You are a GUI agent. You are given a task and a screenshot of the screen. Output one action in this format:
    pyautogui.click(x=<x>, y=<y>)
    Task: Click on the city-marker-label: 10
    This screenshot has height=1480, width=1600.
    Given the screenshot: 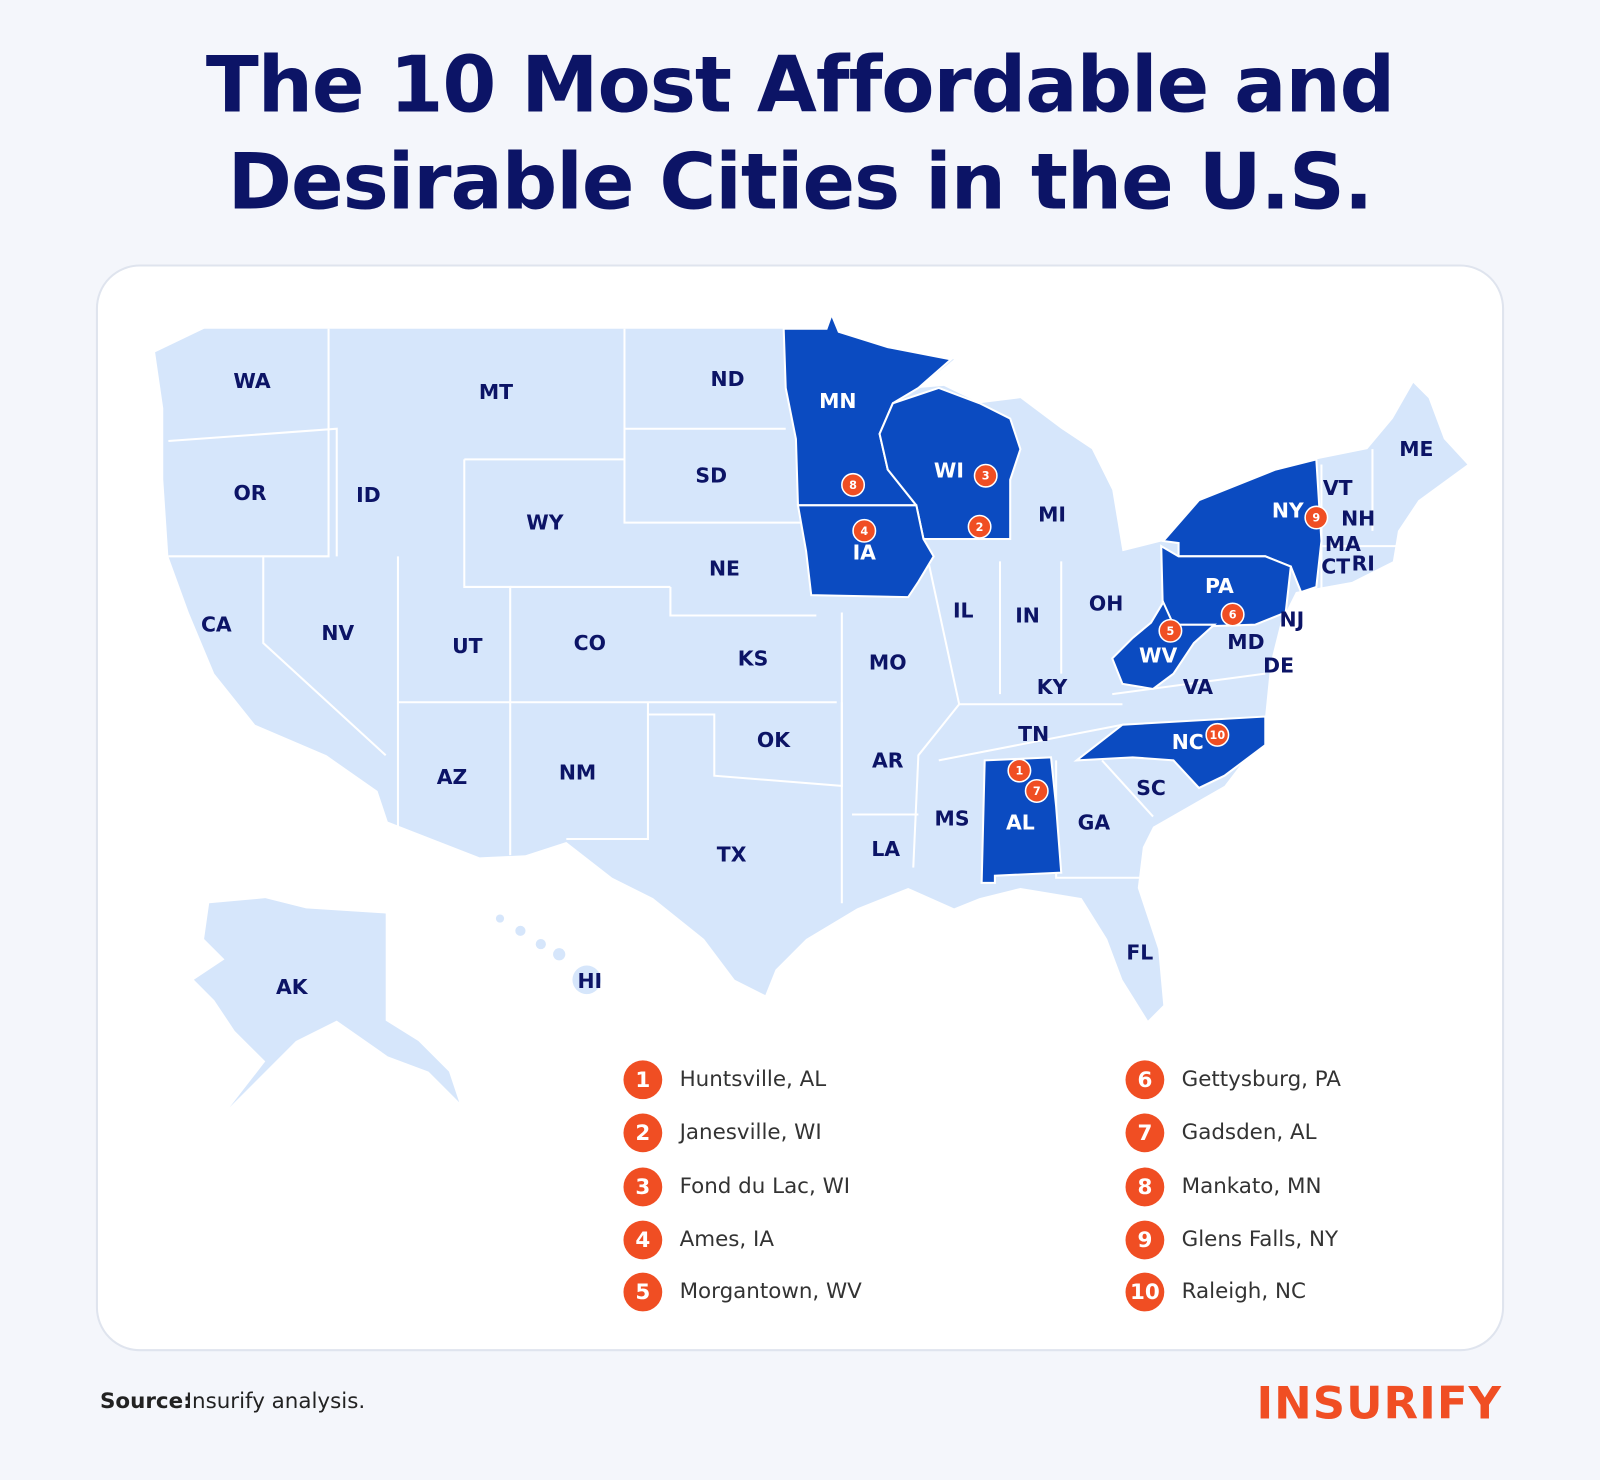 What is the action you would take?
    pyautogui.click(x=1218, y=735)
    